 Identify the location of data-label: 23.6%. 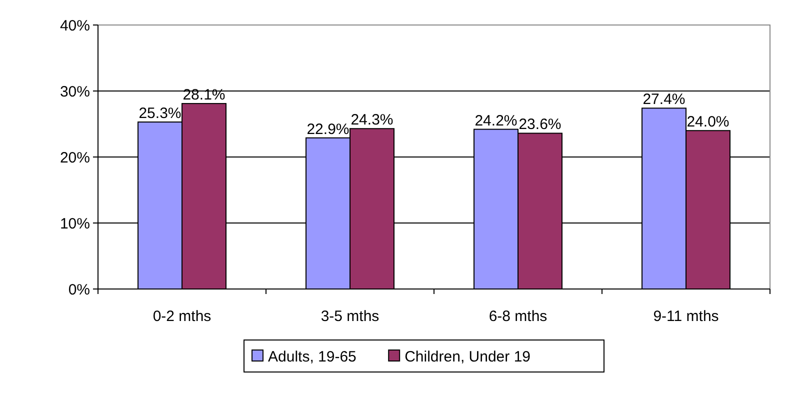
(540, 125).